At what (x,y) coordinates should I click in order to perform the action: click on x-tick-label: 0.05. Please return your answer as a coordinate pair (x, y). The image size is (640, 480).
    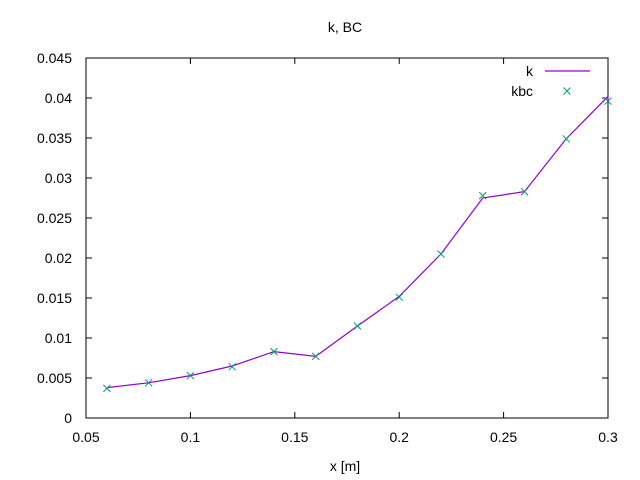
    Looking at the image, I should click on (85, 437).